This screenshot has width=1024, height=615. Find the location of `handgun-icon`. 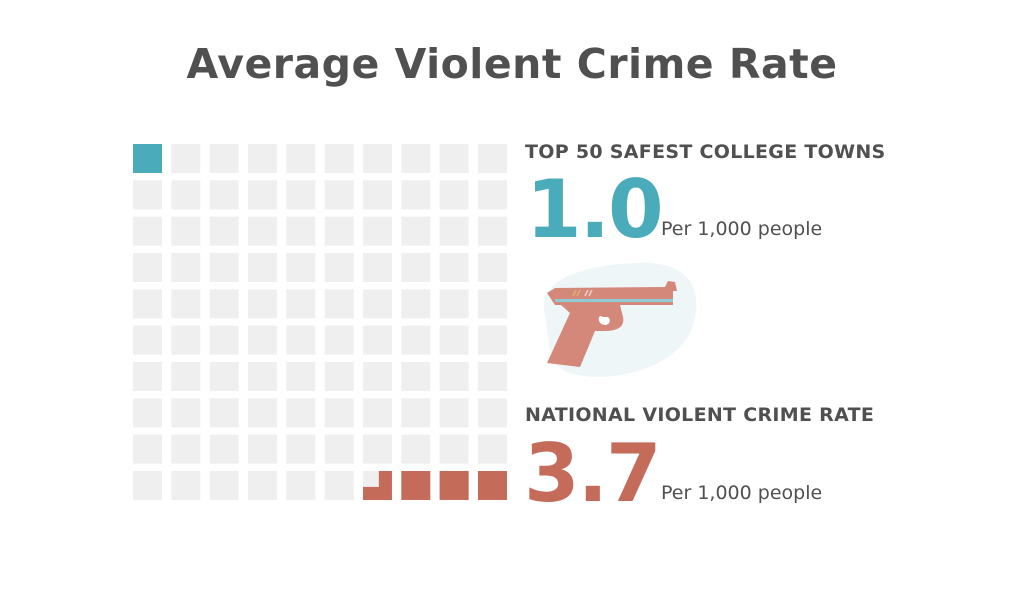

handgun-icon is located at coordinates (620, 319).